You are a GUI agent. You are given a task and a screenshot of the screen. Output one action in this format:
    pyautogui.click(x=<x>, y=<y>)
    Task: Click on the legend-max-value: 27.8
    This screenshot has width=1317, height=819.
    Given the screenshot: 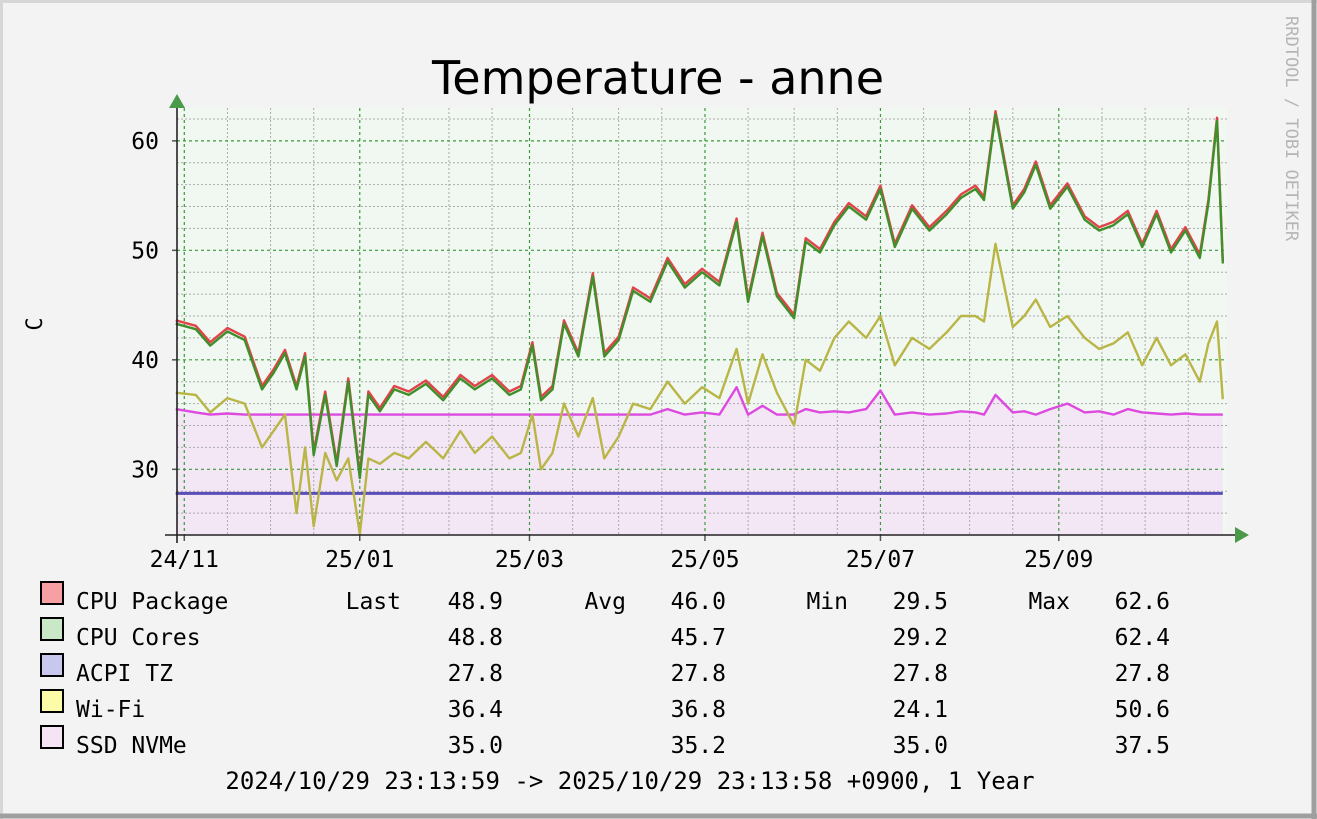 What is the action you would take?
    pyautogui.click(x=1142, y=674)
    